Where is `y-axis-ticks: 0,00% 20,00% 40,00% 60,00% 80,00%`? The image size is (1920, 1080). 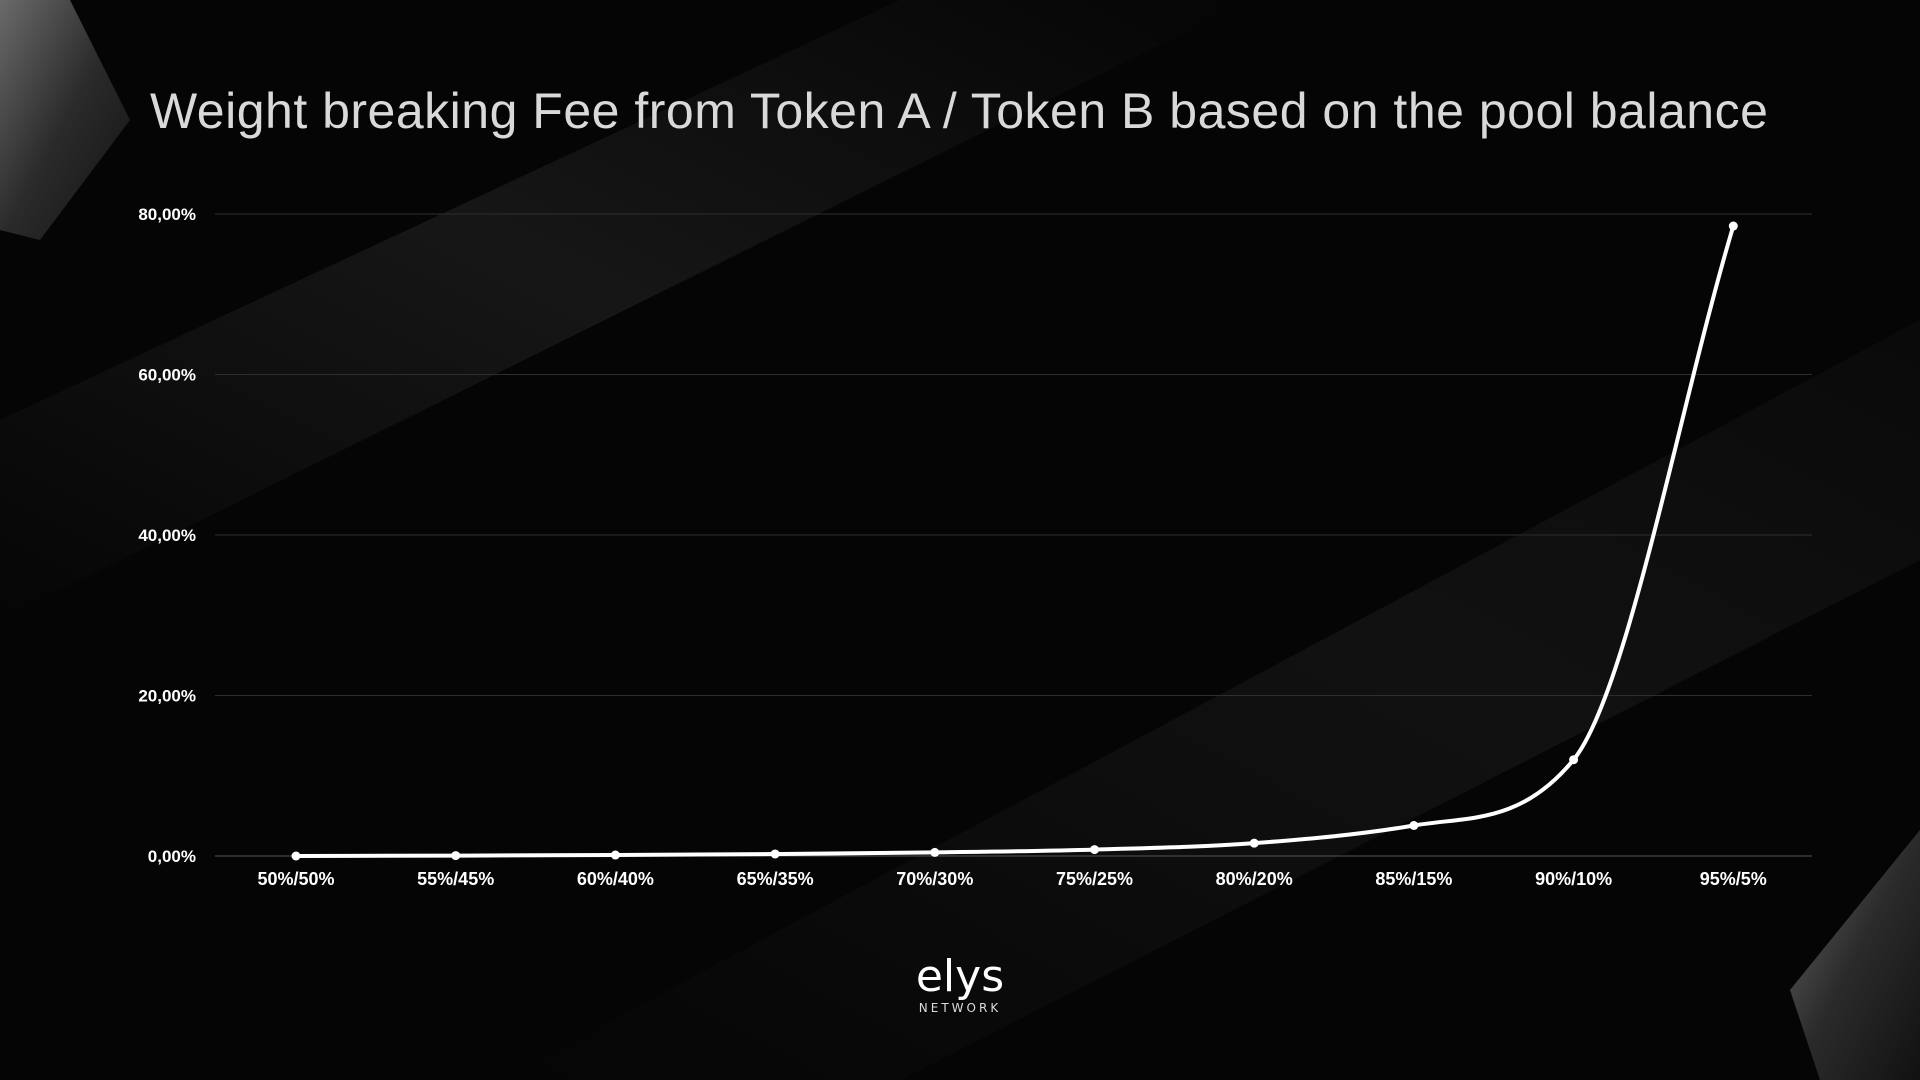 y-axis-ticks: 0,00% 20,00% 40,00% 60,00% 80,00% is located at coordinates (167, 535).